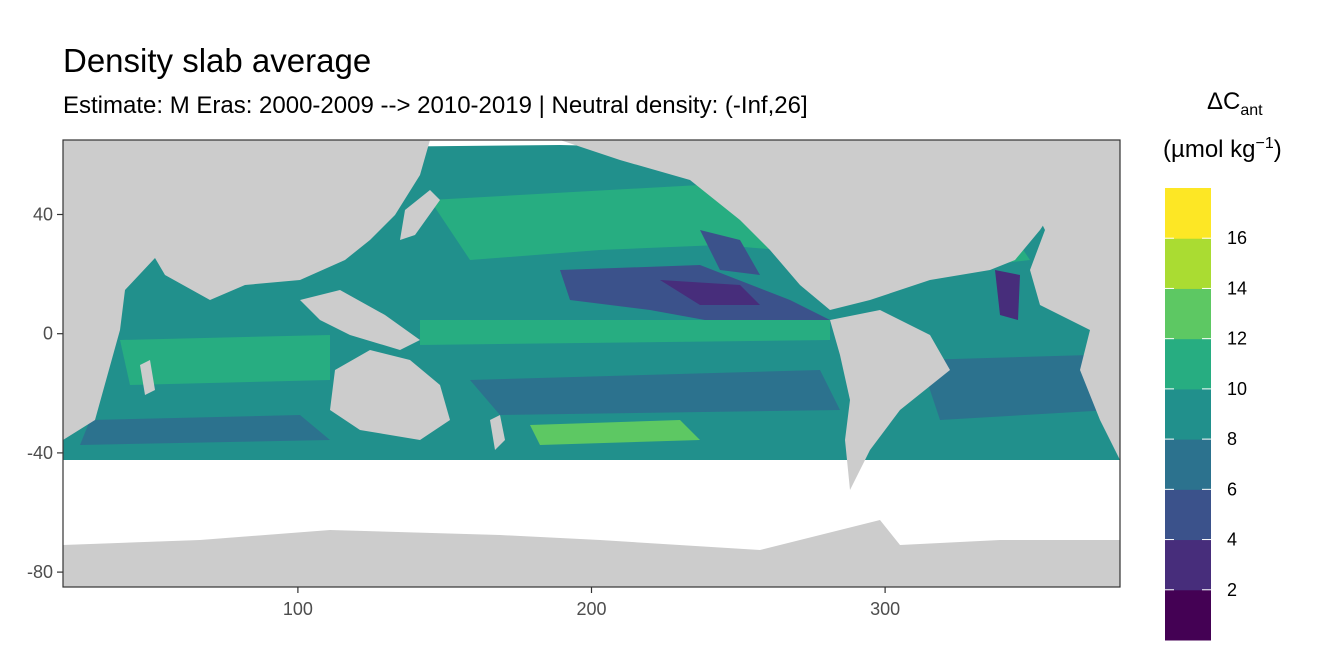 The width and height of the screenshot is (1344, 672). What do you see at coordinates (1232, 489) in the screenshot?
I see `legend-break-label: 6` at bounding box center [1232, 489].